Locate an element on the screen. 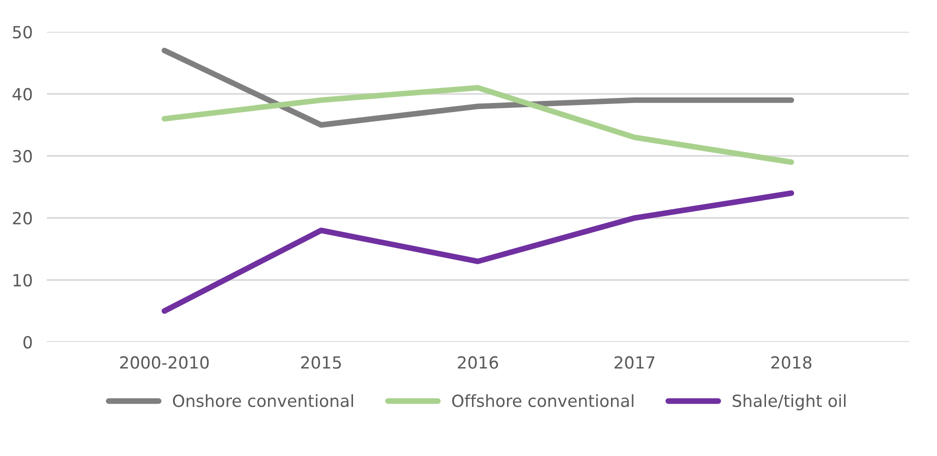 The height and width of the screenshot is (456, 937). y-tick-label: 30 is located at coordinates (22, 156).